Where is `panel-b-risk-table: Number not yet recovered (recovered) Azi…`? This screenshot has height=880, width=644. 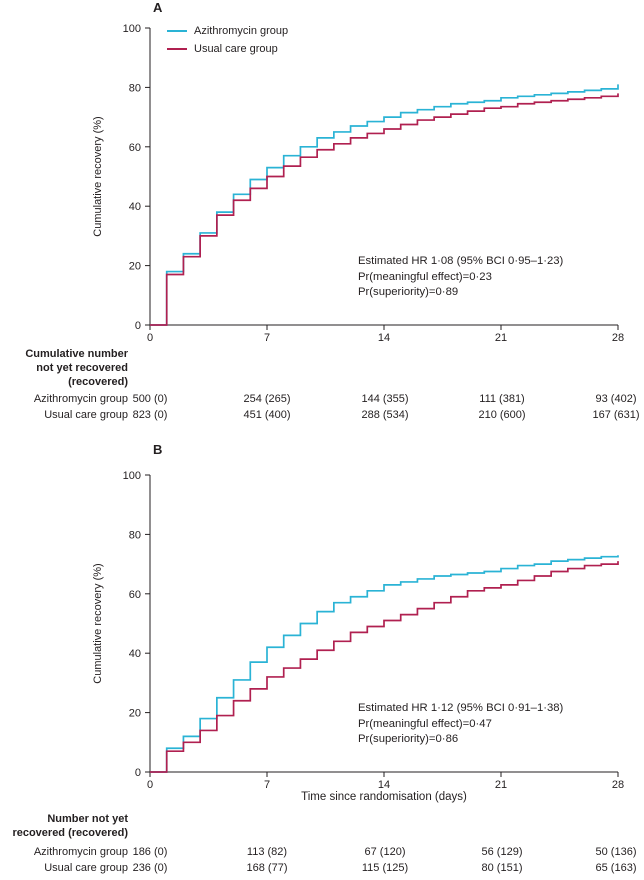
panel-b-risk-table: Number not yet recovered (recovered) Azi… is located at coordinates (322, 844).